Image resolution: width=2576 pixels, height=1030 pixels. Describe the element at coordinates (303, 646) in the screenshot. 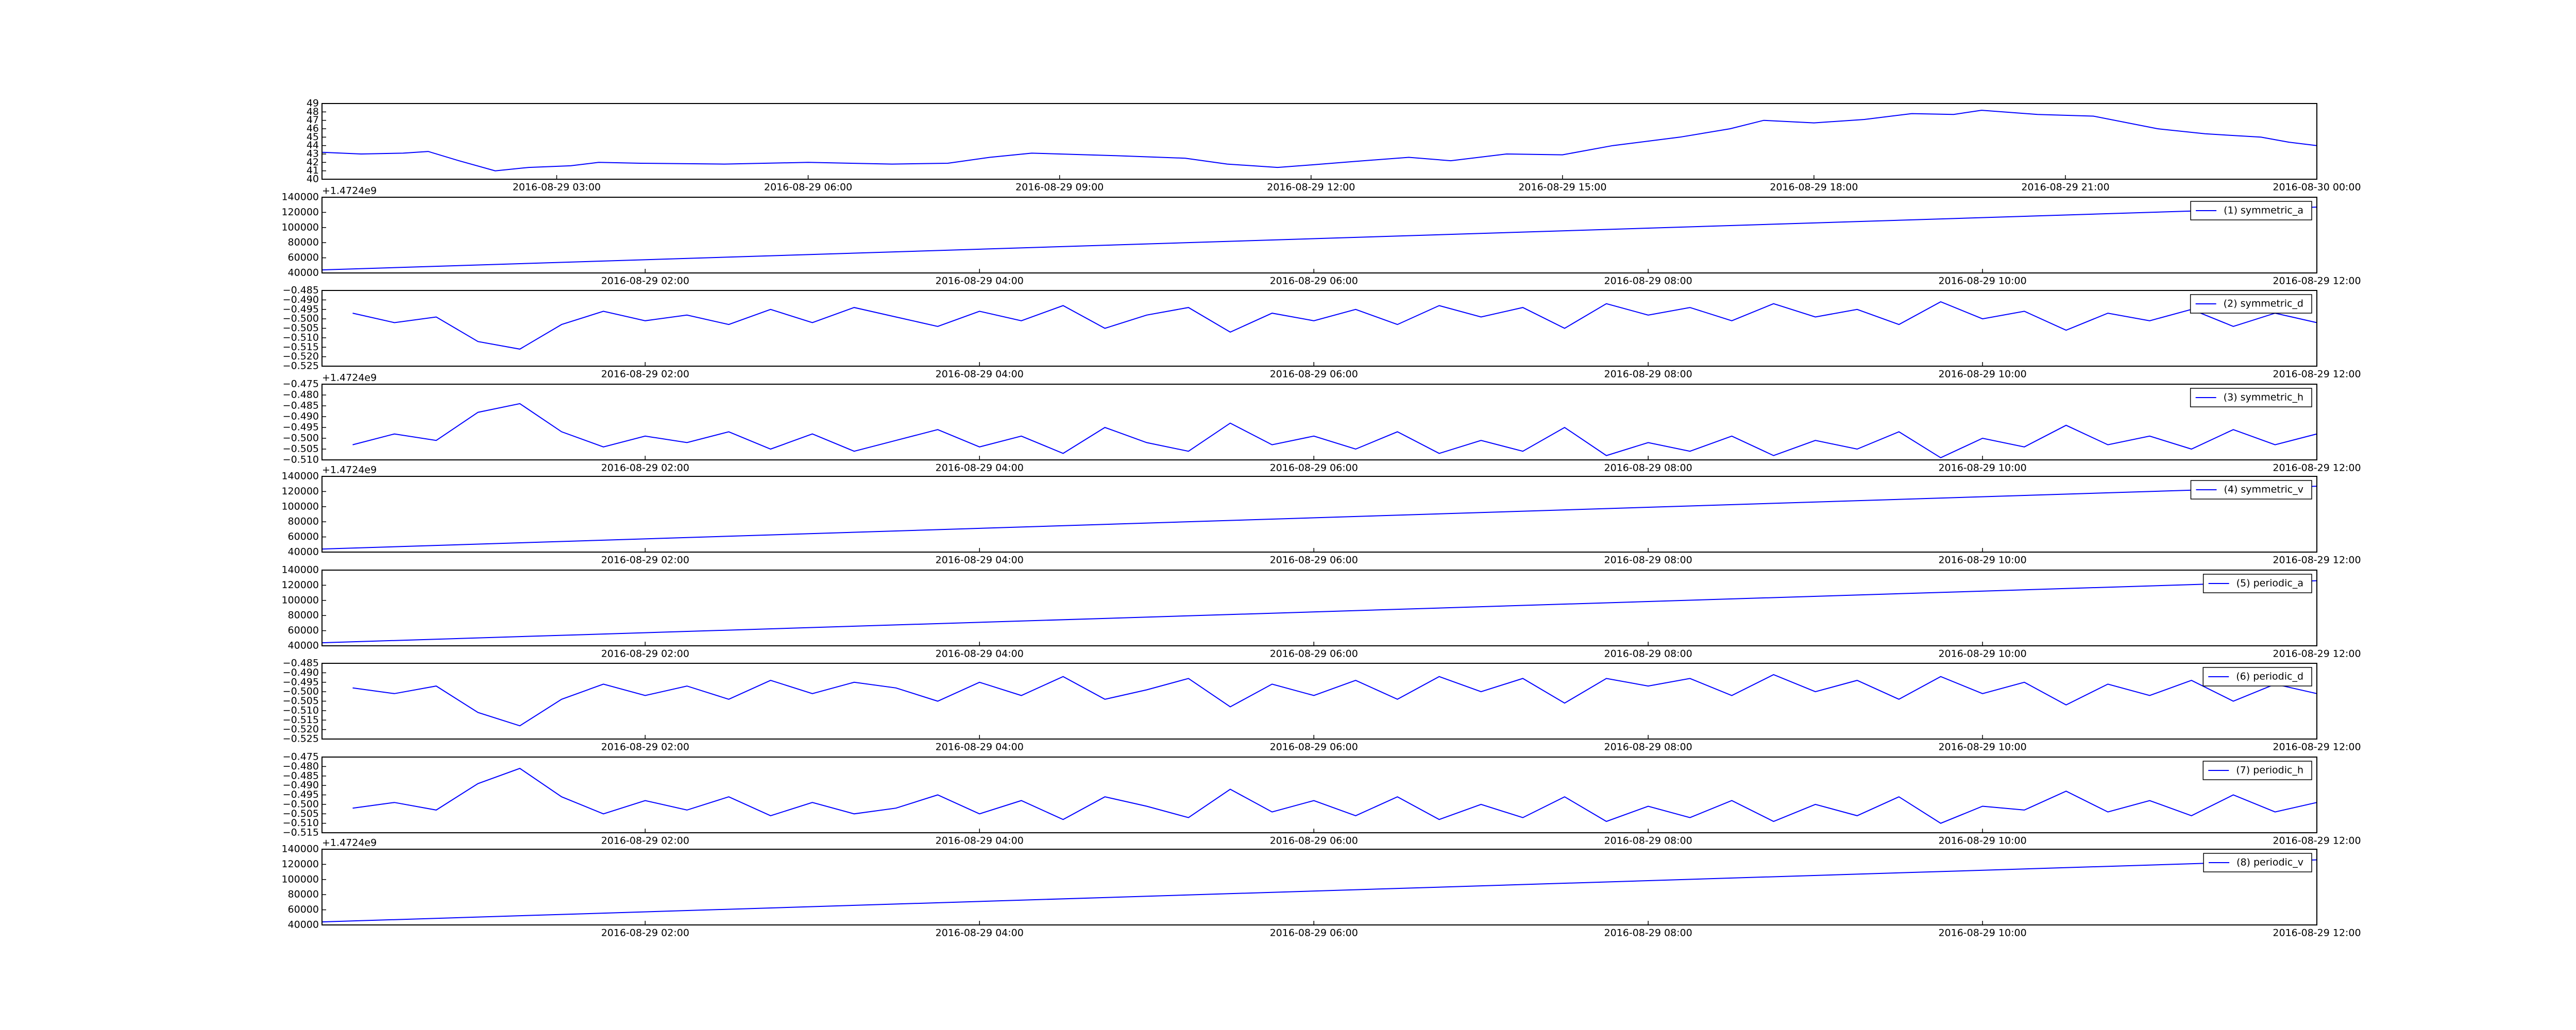

I see `y-tick-label: 40000` at that location.